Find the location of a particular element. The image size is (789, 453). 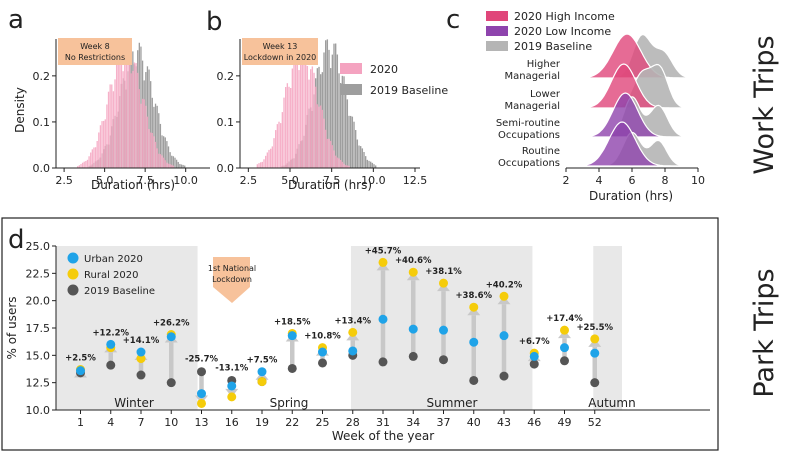

change-label: +17.4% is located at coordinates (564, 319).